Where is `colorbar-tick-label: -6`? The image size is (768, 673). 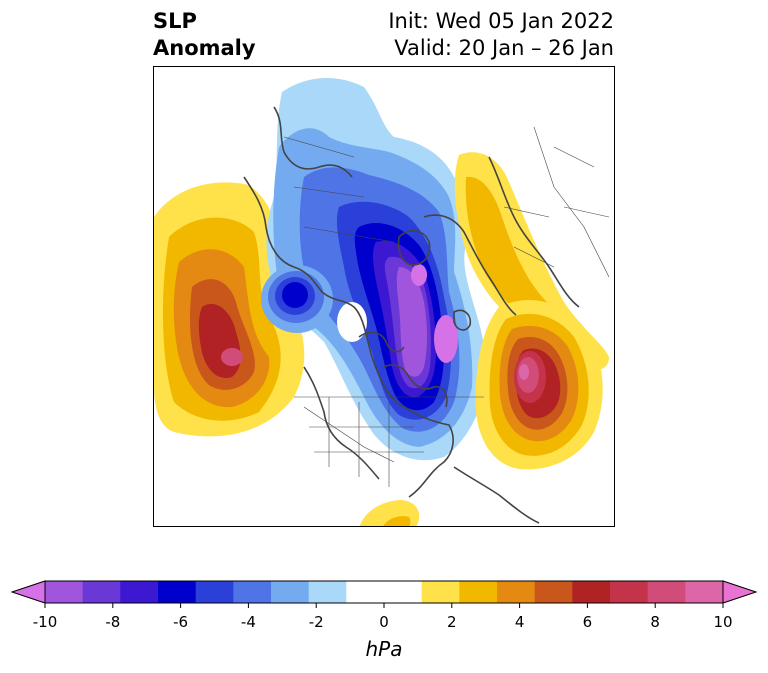 colorbar-tick-label: -6 is located at coordinates (181, 622).